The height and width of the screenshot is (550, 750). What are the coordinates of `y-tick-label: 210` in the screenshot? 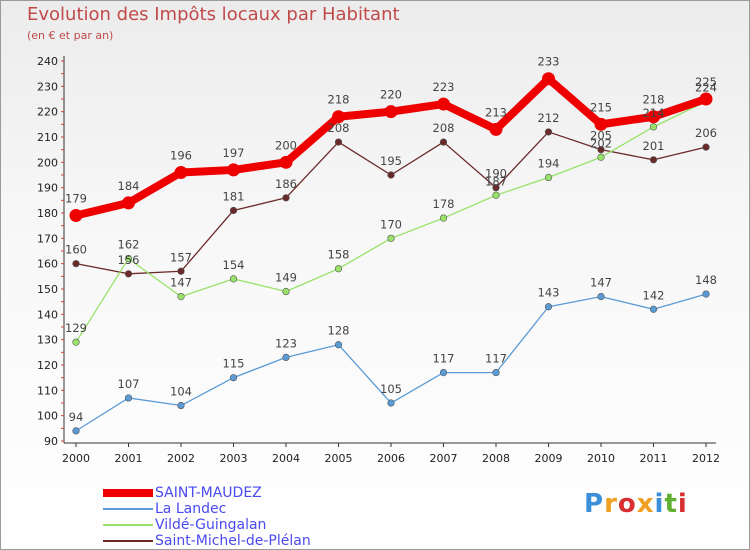 It's located at (47, 137).